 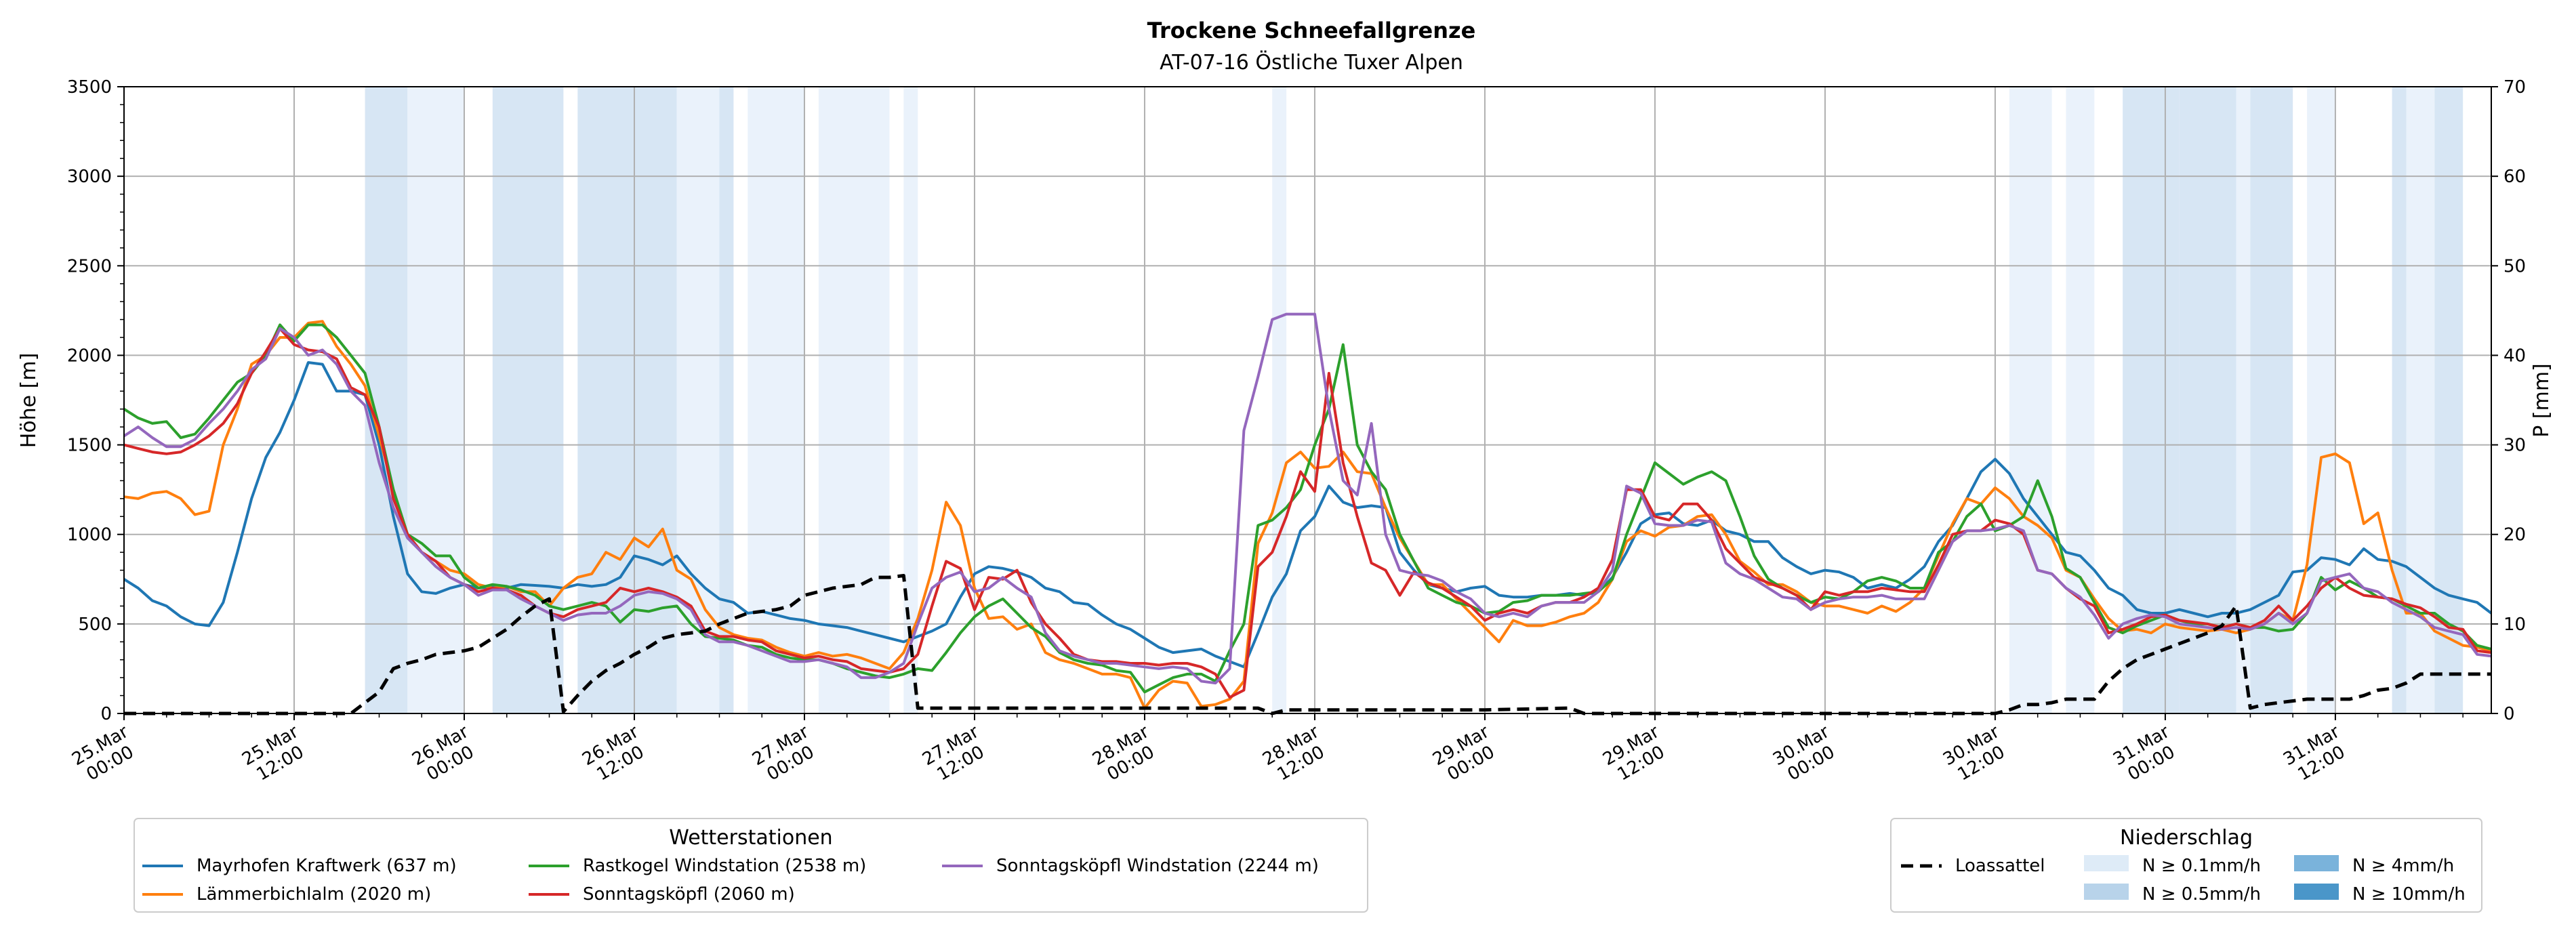 I want to click on legend-precip-label-2: N ≥ 4mm/h, so click(x=2403, y=866).